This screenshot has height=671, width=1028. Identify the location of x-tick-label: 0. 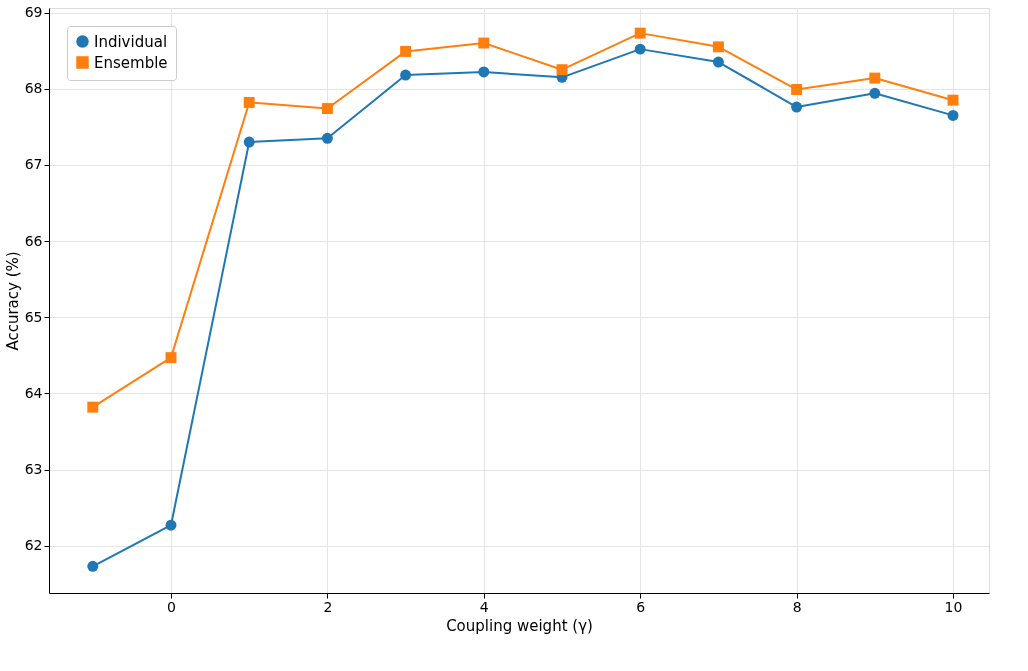
(171, 606).